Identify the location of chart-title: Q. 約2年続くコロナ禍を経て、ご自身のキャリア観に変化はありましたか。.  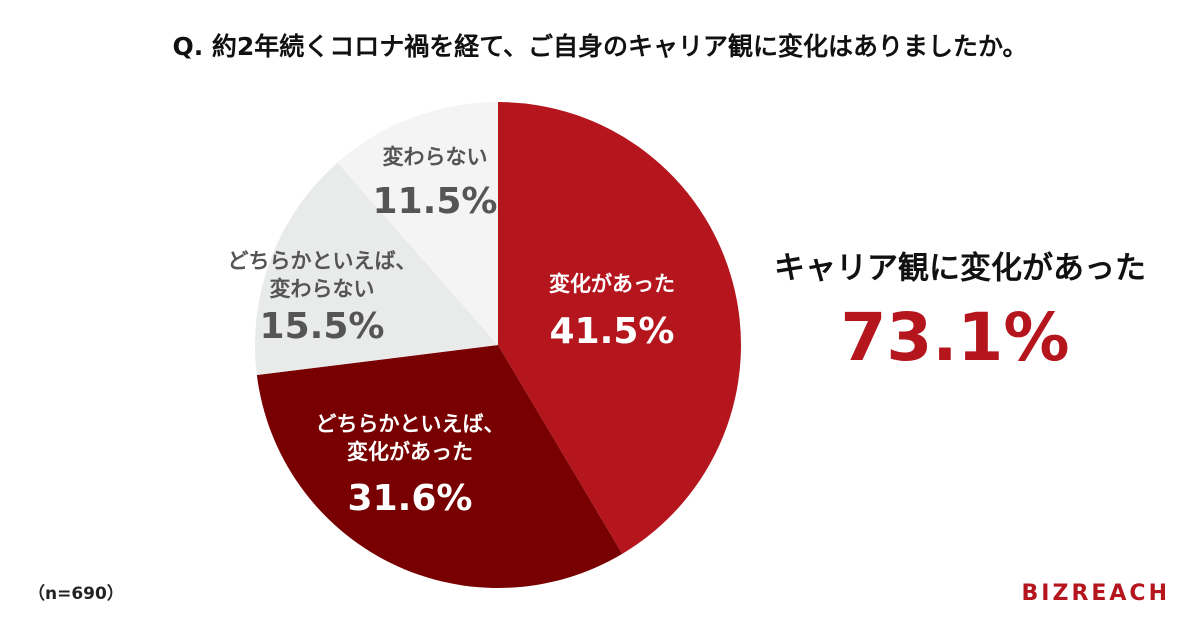
(599, 46).